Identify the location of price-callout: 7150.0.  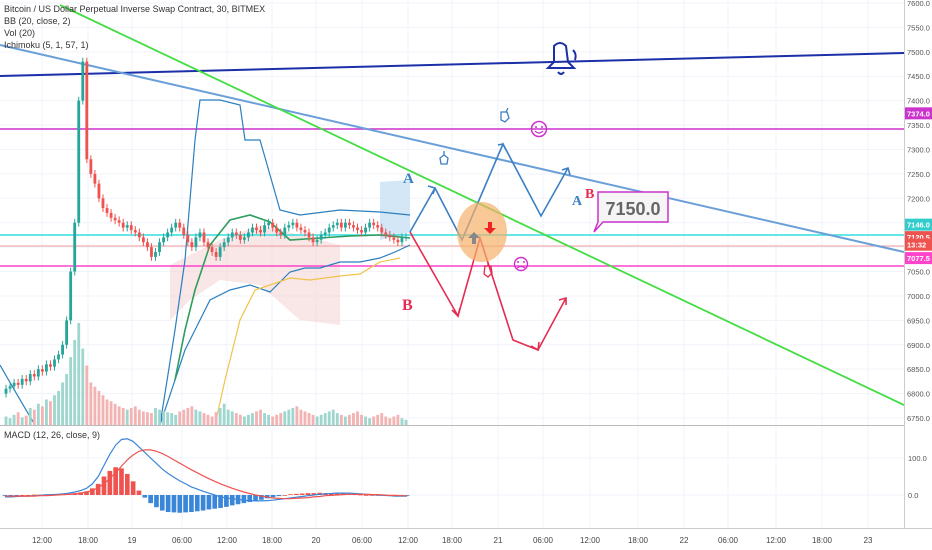
(631, 212).